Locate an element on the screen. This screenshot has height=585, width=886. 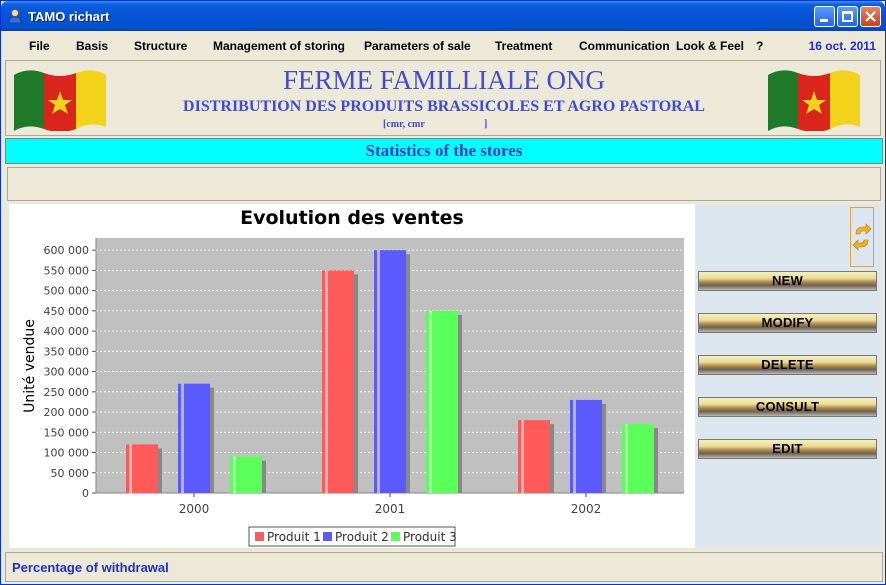
flag-left-icon is located at coordinates (60, 100).